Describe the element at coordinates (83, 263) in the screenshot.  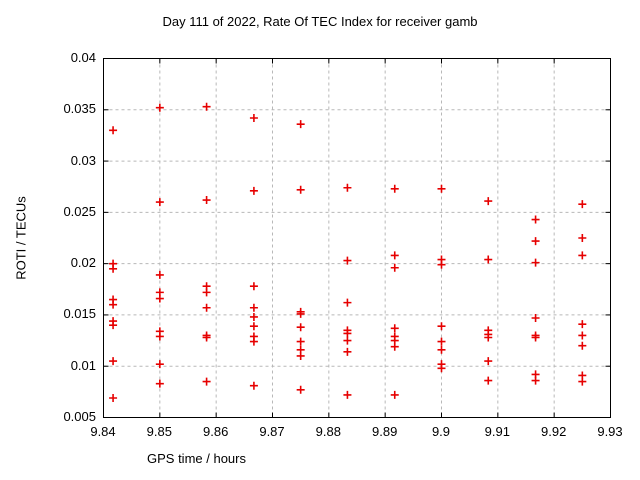
I see `y-tick-label: 0.02` at that location.